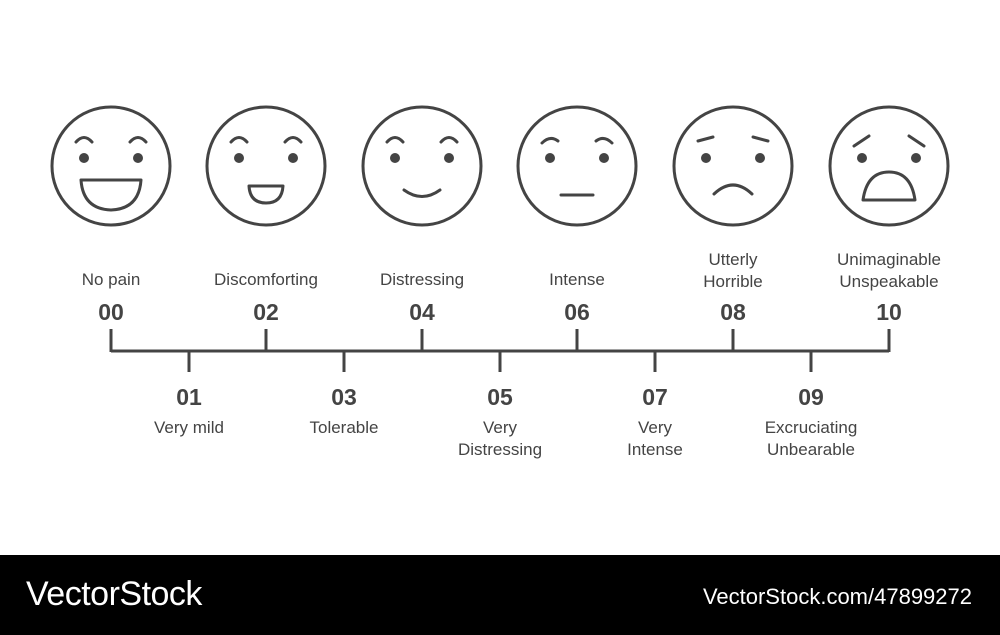  Describe the element at coordinates (266, 279) in the screenshot. I see `label-02: Discomforting` at that location.